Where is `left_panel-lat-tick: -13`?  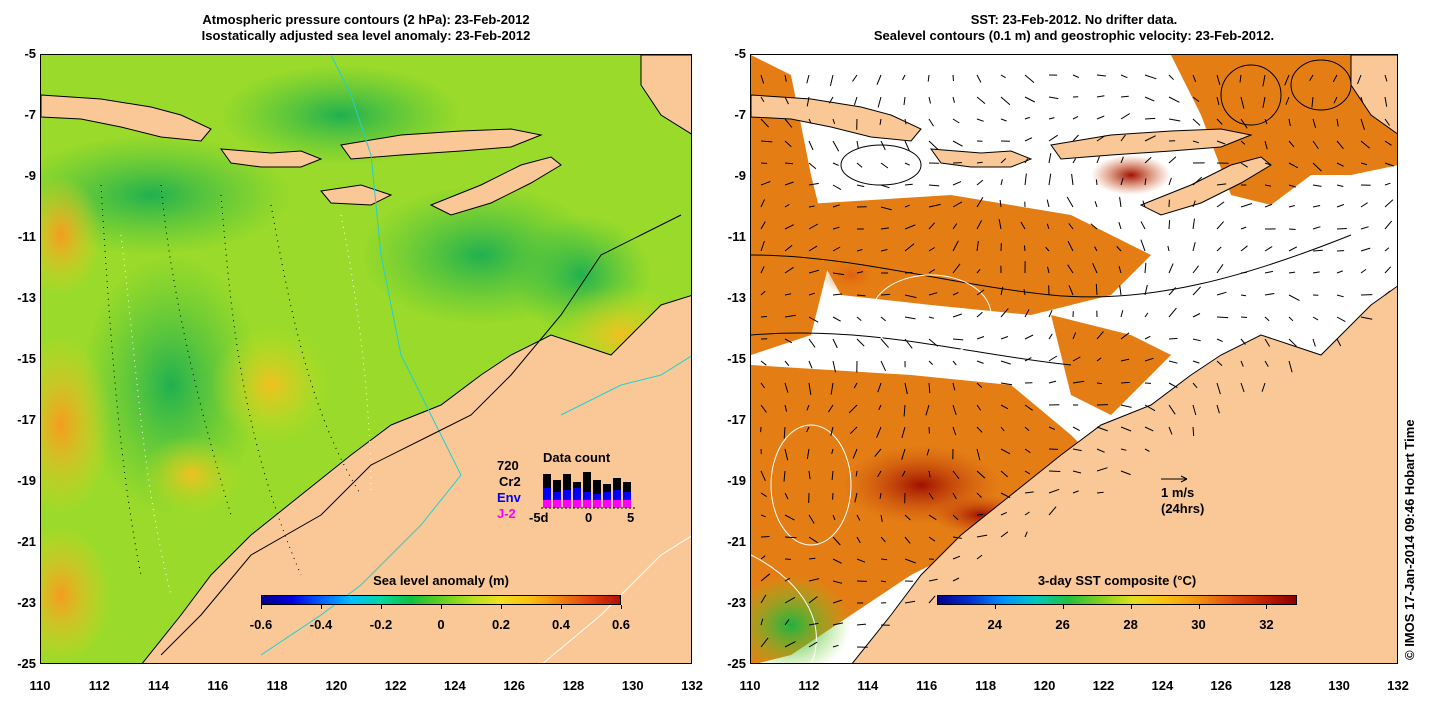 left_panel-lat-tick: -13 is located at coordinates (26, 297).